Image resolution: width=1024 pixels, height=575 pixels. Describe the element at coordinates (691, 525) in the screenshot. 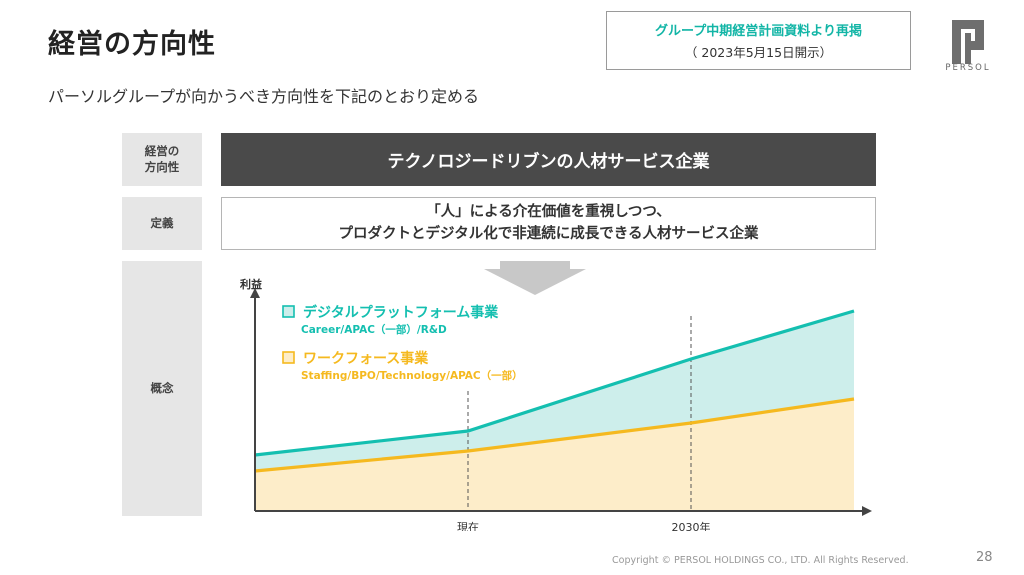

I see `x-tick-2030: 2030年` at that location.